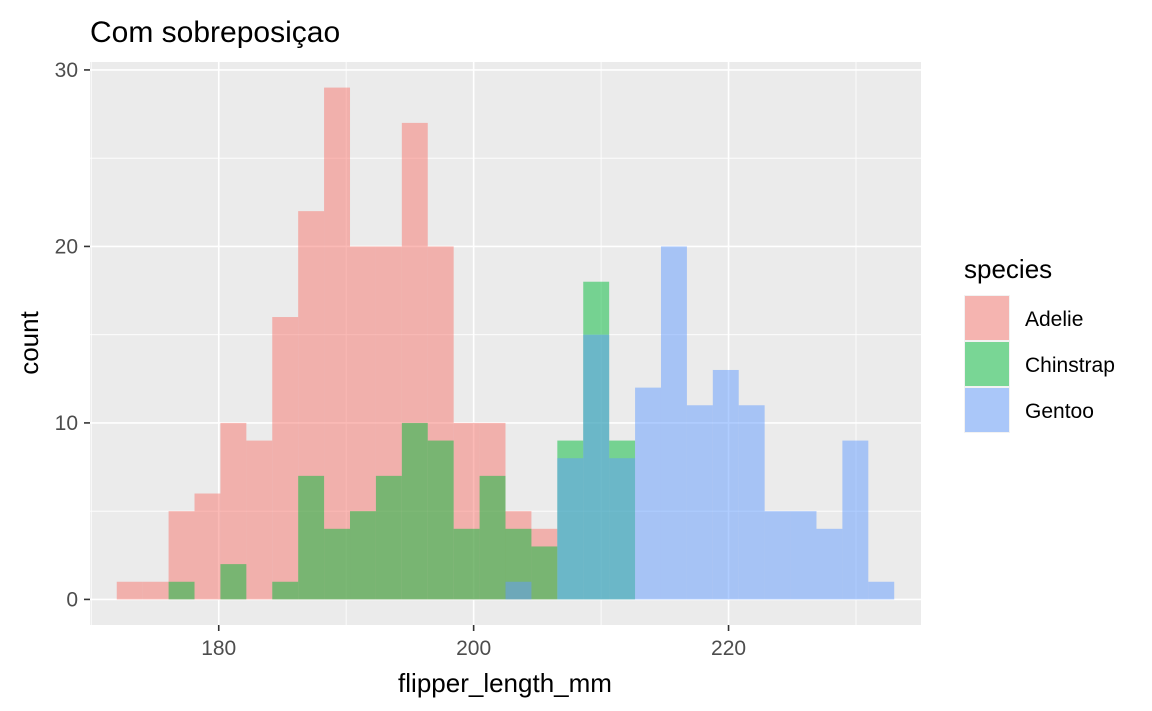  What do you see at coordinates (29, 342) in the screenshot?
I see `y-axis-title: count` at bounding box center [29, 342].